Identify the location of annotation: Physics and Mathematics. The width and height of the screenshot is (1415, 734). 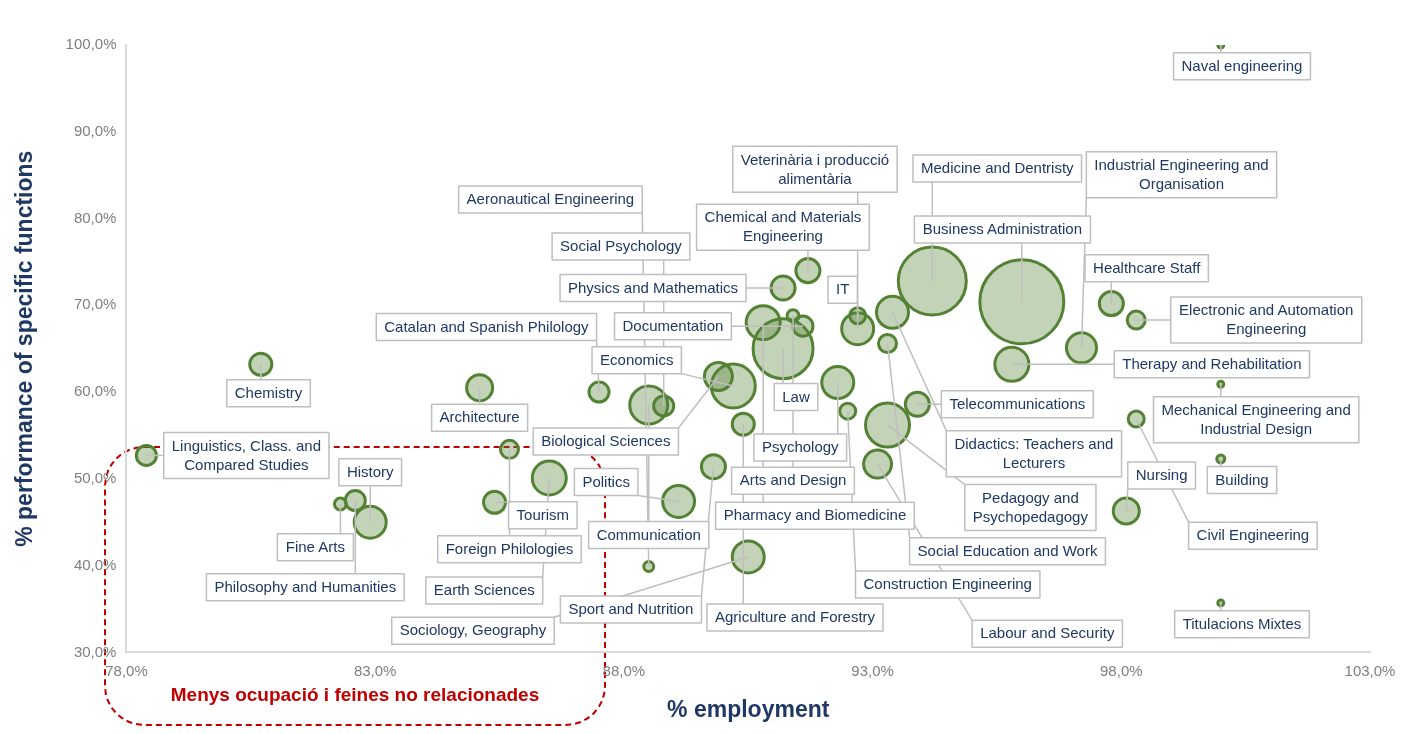
(653, 287).